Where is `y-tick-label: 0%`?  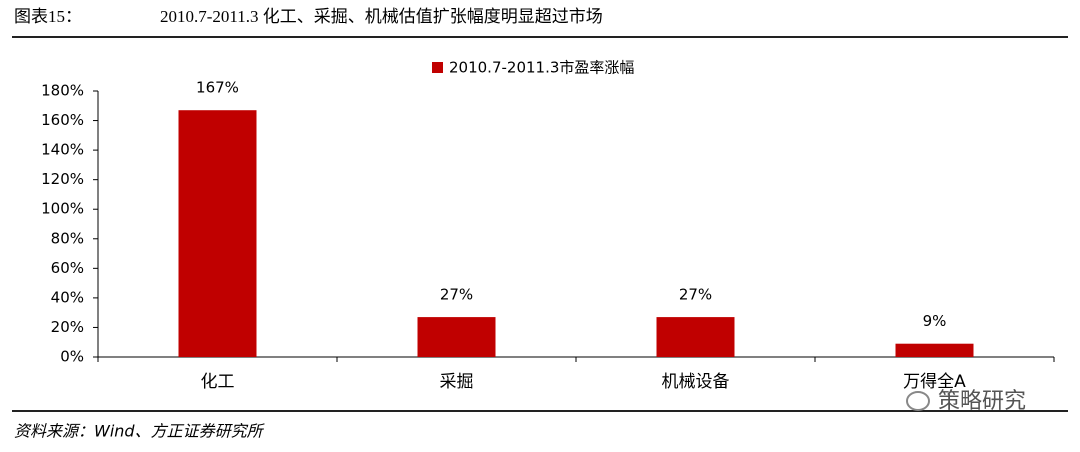
y-tick-label: 0% is located at coordinates (72, 357).